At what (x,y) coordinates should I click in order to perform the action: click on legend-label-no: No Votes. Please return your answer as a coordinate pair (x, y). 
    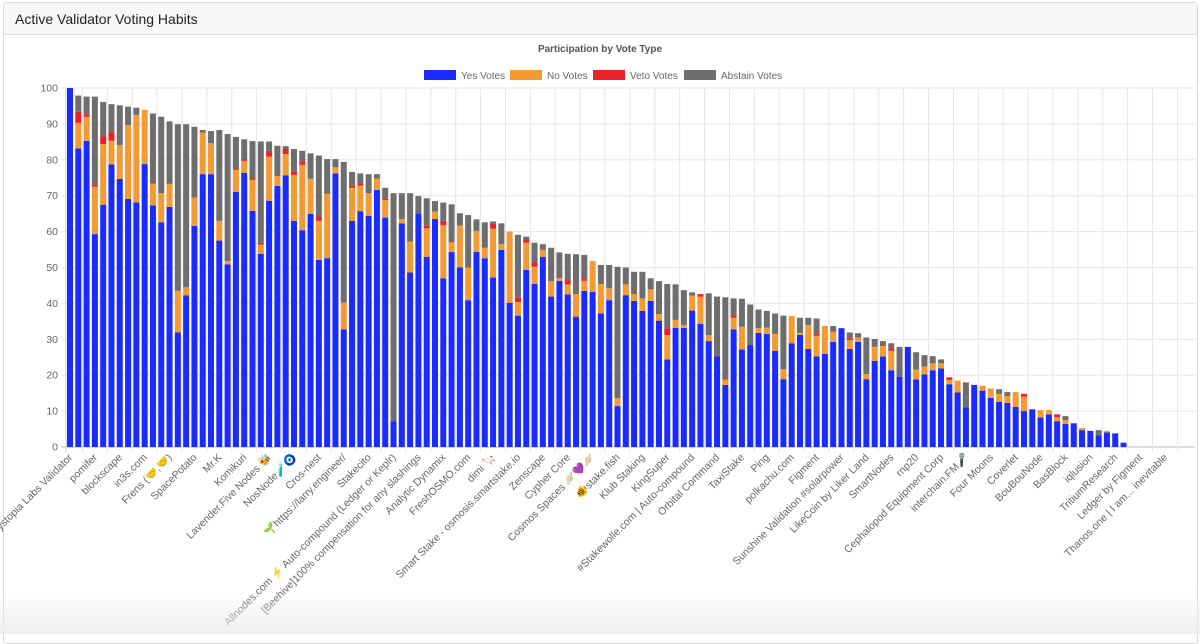
    Looking at the image, I should click on (567, 76).